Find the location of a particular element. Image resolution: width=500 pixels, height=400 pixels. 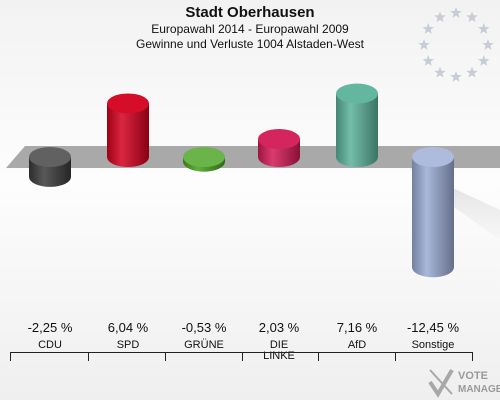

category-label: CDU is located at coordinates (50, 345).